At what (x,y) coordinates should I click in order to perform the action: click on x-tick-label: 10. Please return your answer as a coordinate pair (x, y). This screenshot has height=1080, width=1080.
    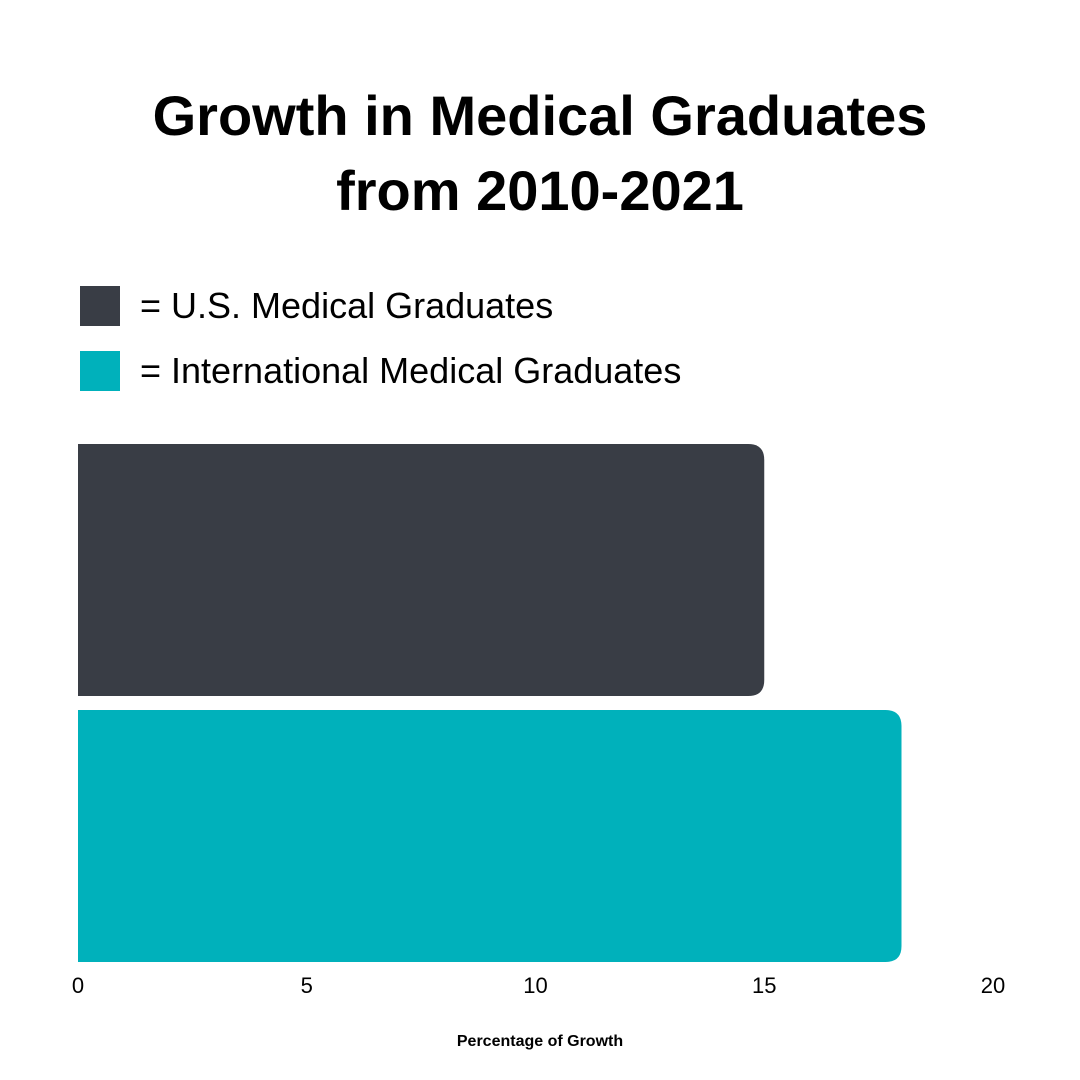
    Looking at the image, I should click on (535, 985).